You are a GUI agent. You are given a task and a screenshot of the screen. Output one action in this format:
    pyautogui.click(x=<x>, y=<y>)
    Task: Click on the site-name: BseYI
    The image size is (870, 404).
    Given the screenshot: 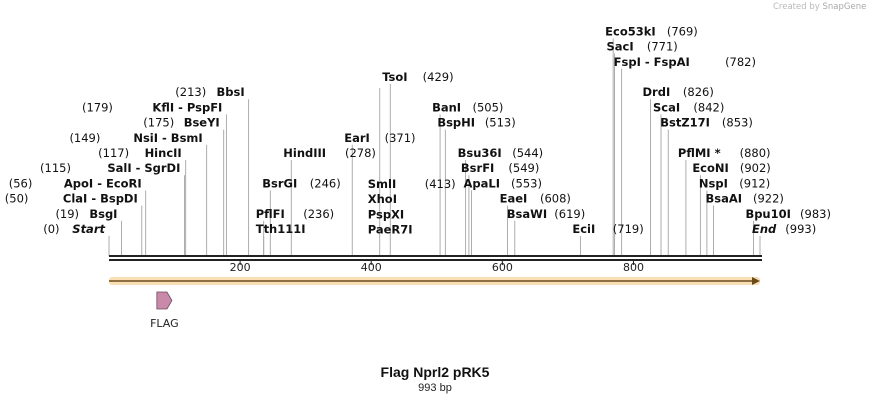 What is the action you would take?
    pyautogui.click(x=202, y=123)
    